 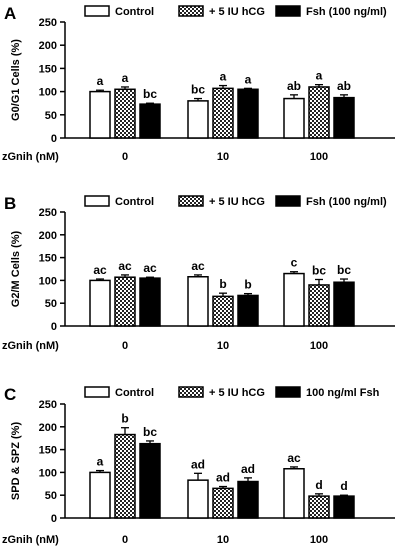 I want to click on y-axis-label: G0/G1 Cells (%), so click(x=16, y=80).